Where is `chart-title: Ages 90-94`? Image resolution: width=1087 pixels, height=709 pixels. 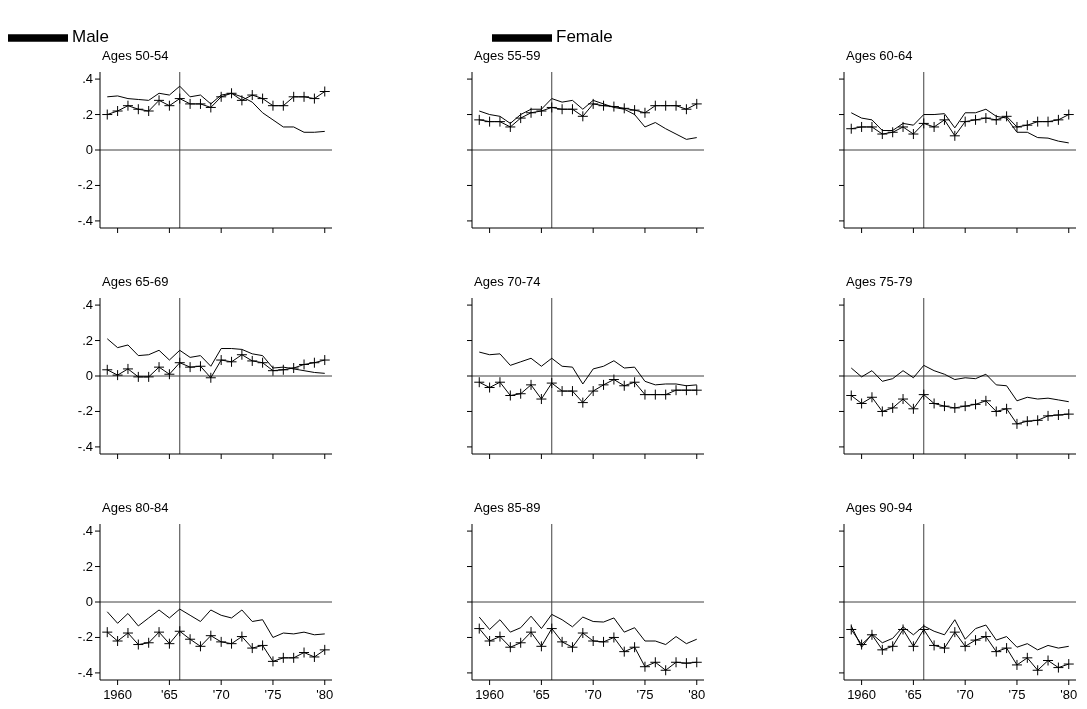
chart-title: Ages 90-94 is located at coordinates (880, 508).